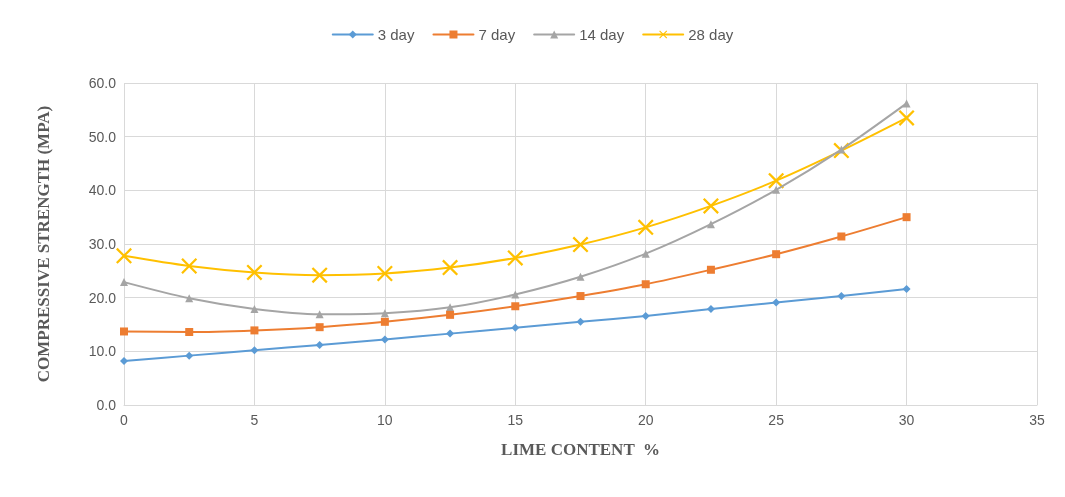  Describe the element at coordinates (385, 420) in the screenshot. I see `x-tick-label: 10` at that location.